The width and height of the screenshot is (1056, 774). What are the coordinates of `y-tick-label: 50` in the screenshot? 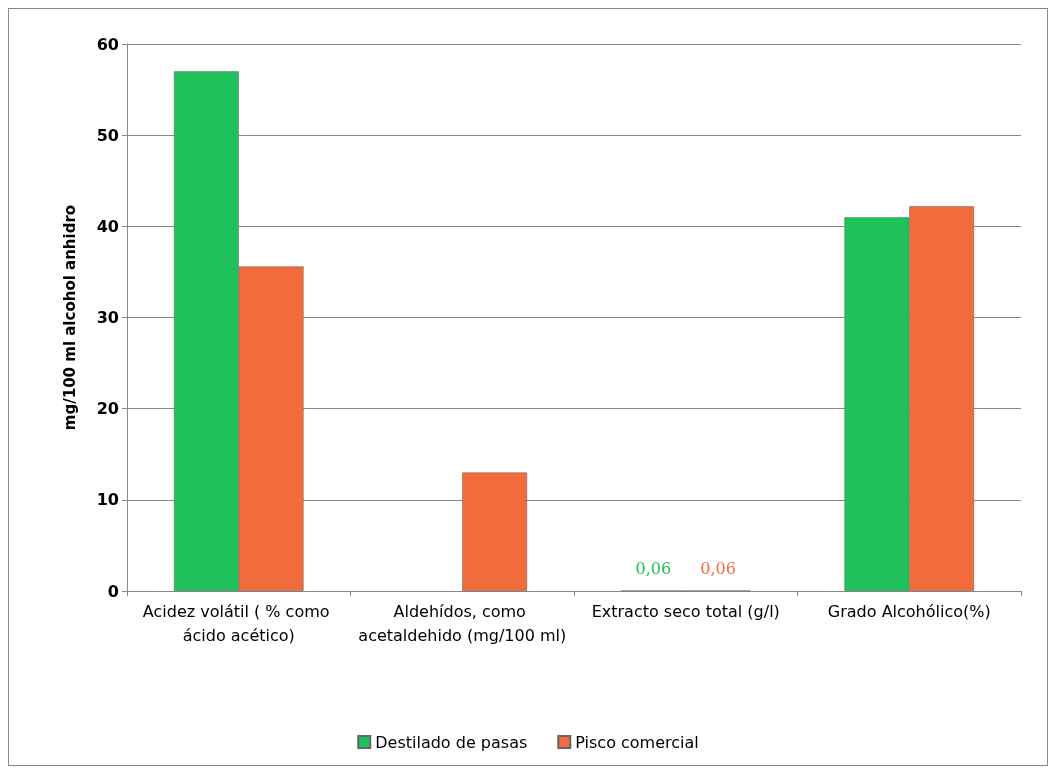 It's located at (107, 135).